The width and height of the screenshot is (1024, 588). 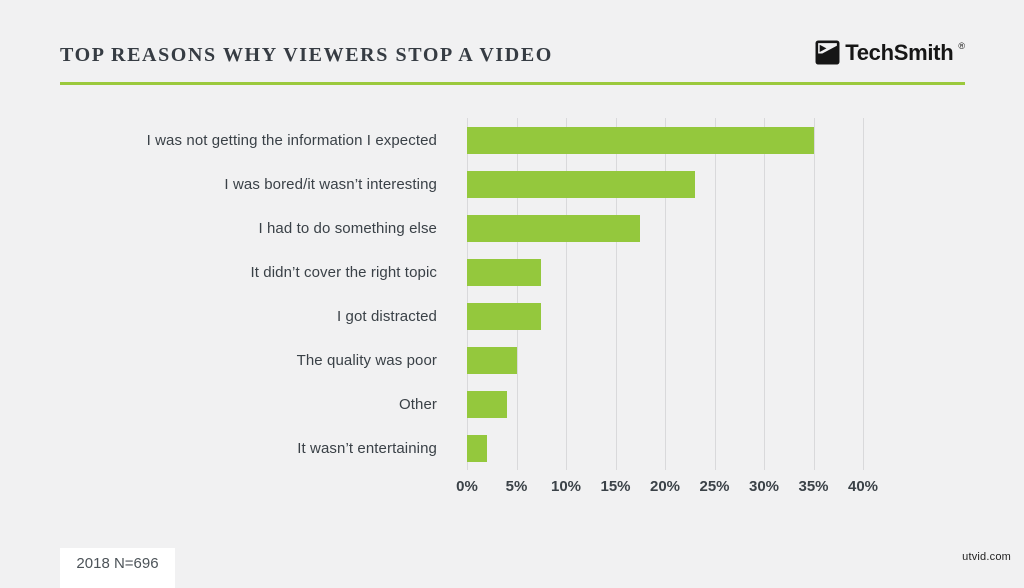 I want to click on registered-trademark-symbol: ®, so click(x=961, y=46).